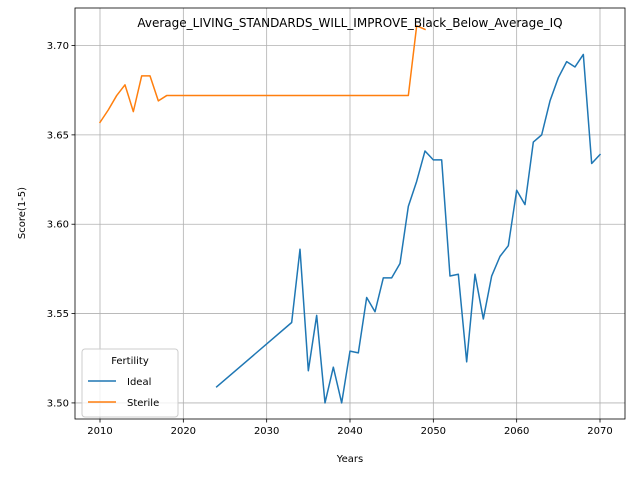  What do you see at coordinates (58, 314) in the screenshot?
I see `y-tick-label: 3.55` at bounding box center [58, 314].